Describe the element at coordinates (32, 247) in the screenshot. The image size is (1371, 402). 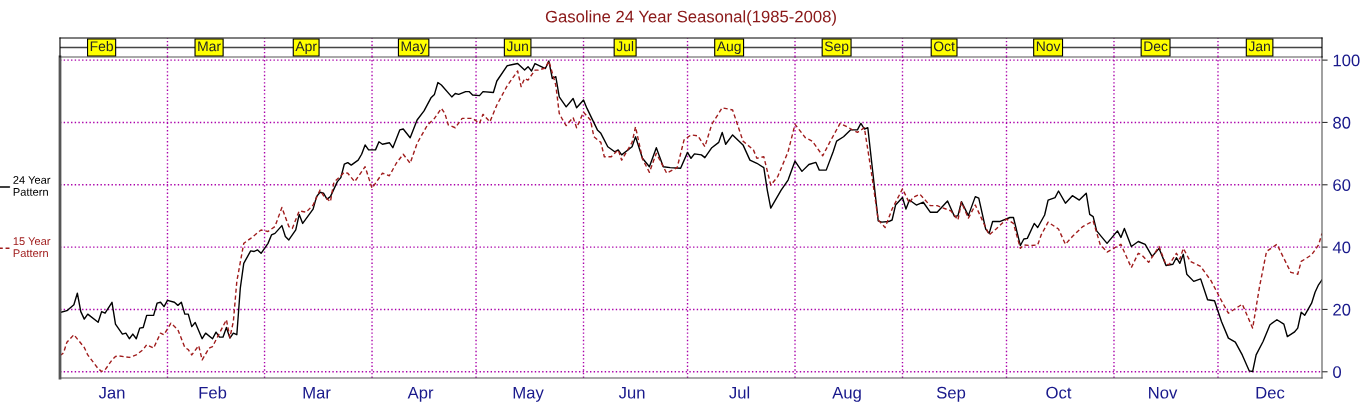
I see `legend-label: 15 Year Pattern` at that location.